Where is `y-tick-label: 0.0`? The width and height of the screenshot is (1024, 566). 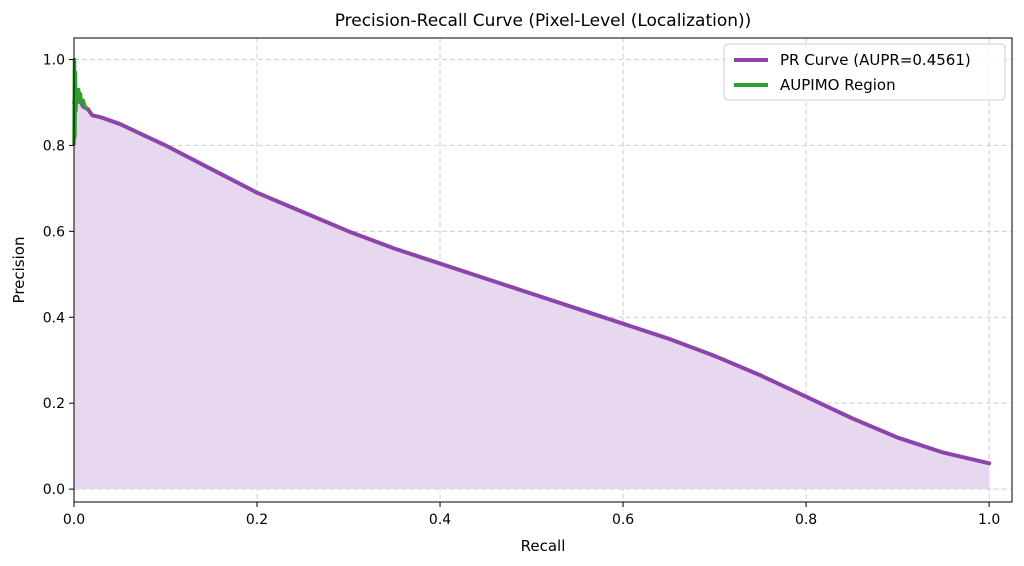 y-tick-label: 0.0 is located at coordinates (54, 490).